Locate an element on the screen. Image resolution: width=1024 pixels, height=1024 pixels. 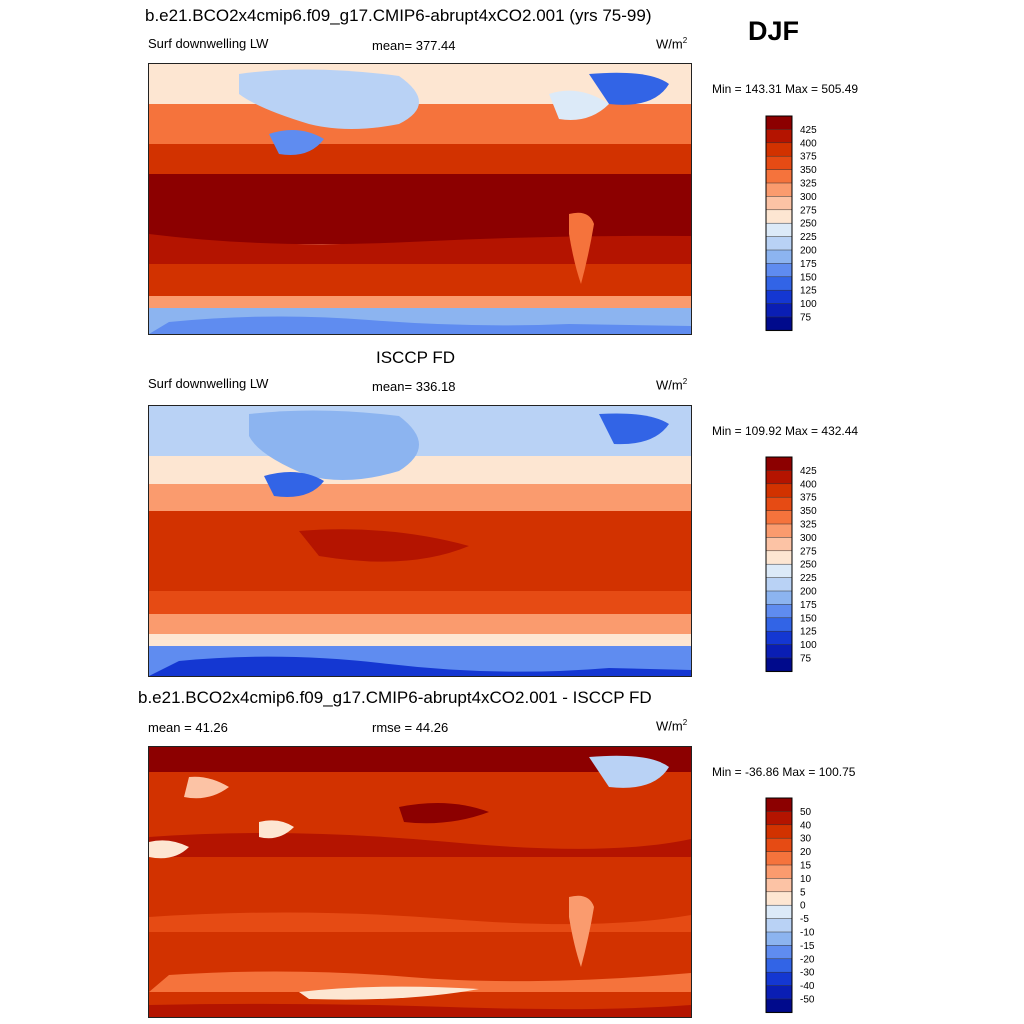
panel2-title: ISCCP FD is located at coordinates (416, 357).